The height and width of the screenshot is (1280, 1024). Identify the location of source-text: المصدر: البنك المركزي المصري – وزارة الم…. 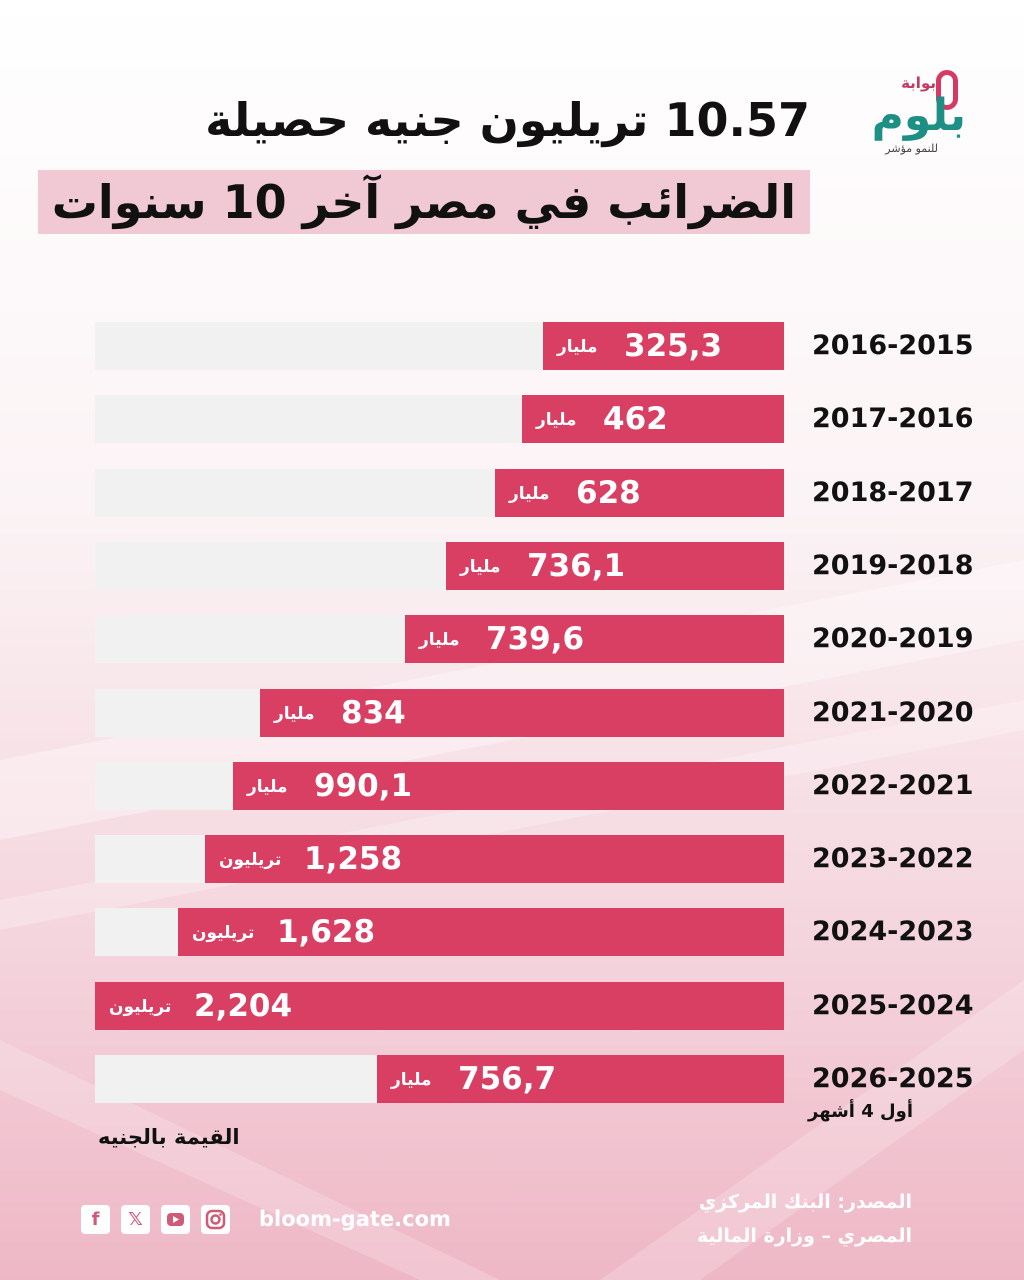
(782, 1219).